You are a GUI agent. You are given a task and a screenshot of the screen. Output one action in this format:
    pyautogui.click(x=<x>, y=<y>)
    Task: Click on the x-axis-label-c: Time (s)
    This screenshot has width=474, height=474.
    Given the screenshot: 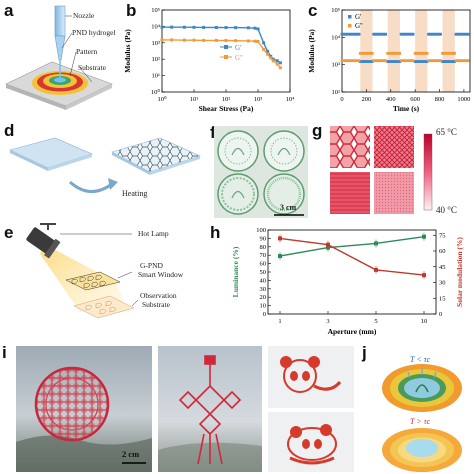 What is the action you would take?
    pyautogui.click(x=406, y=108)
    